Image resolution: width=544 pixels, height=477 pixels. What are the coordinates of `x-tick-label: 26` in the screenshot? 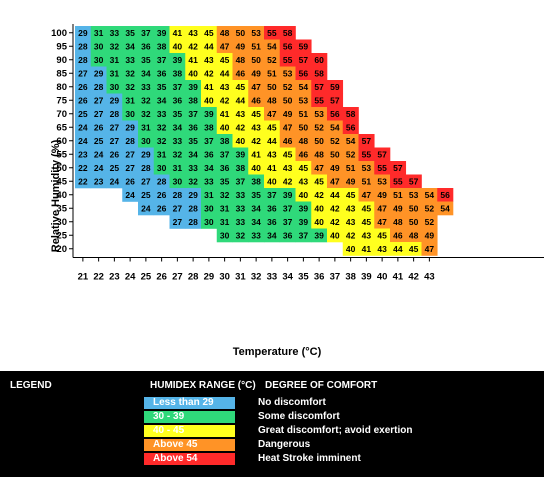 It's located at (161, 277).